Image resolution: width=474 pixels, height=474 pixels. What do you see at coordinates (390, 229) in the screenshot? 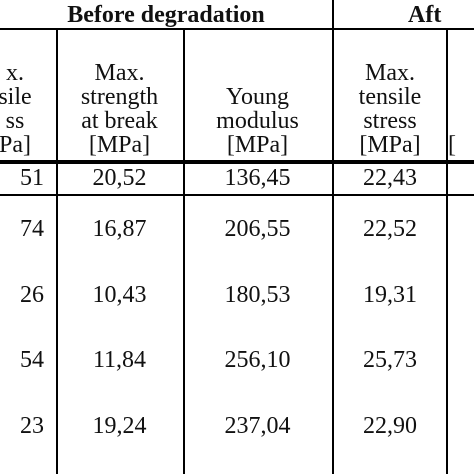
I see `table-cell: 22,52` at bounding box center [390, 229].